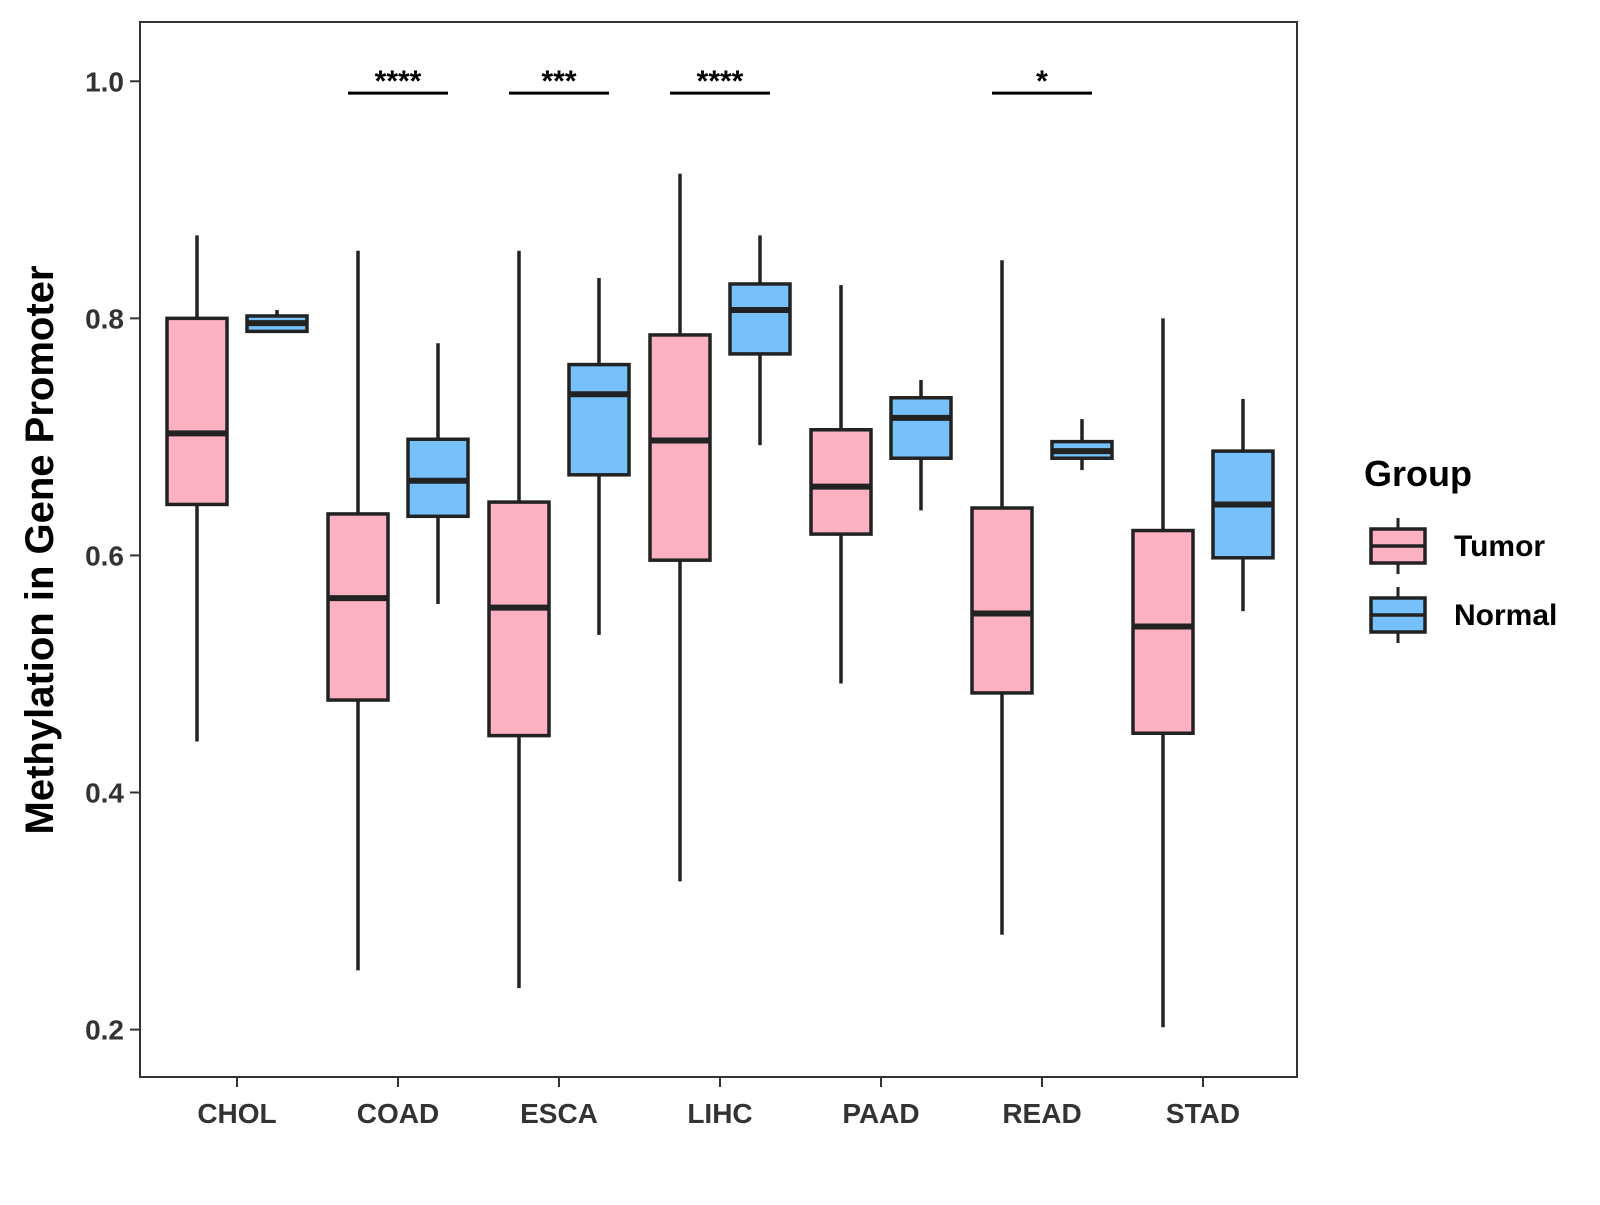 This screenshot has width=1600, height=1205. What do you see at coordinates (719, 1113) in the screenshot?
I see `x-tick-label-lihc: LIHC` at bounding box center [719, 1113].